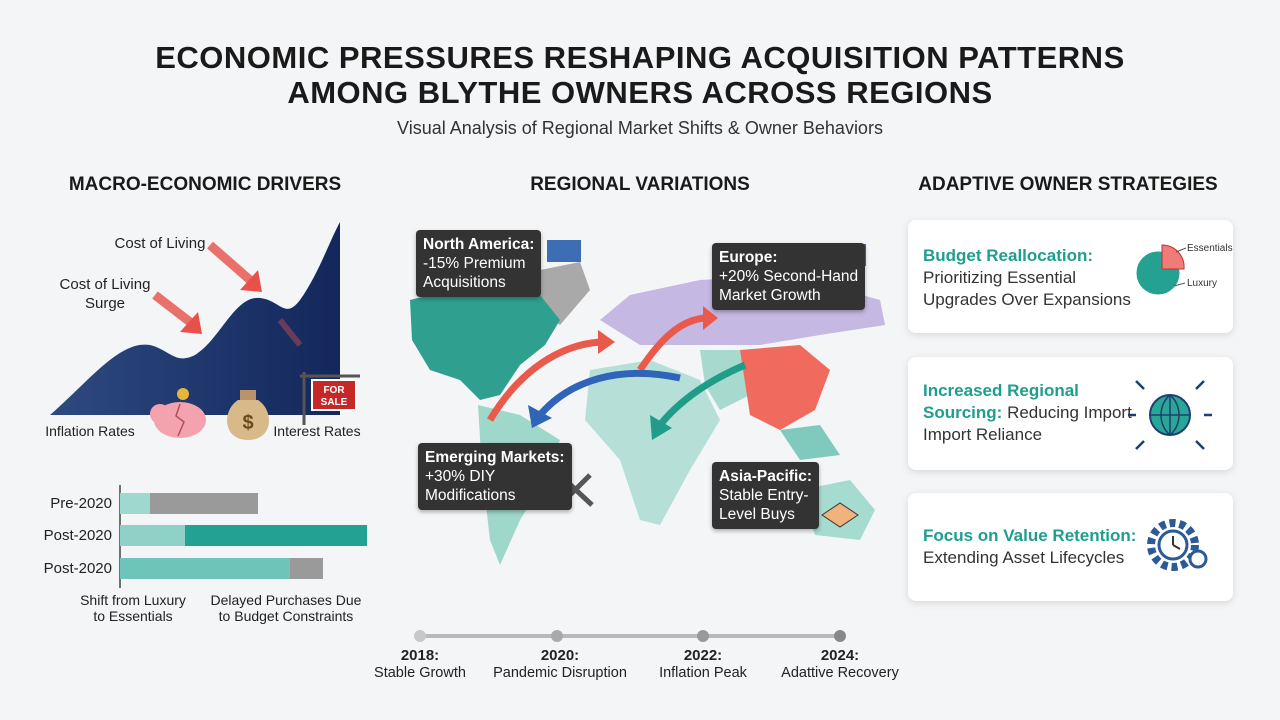  I want to click on callout-title: Emerging Markets:, so click(495, 457).